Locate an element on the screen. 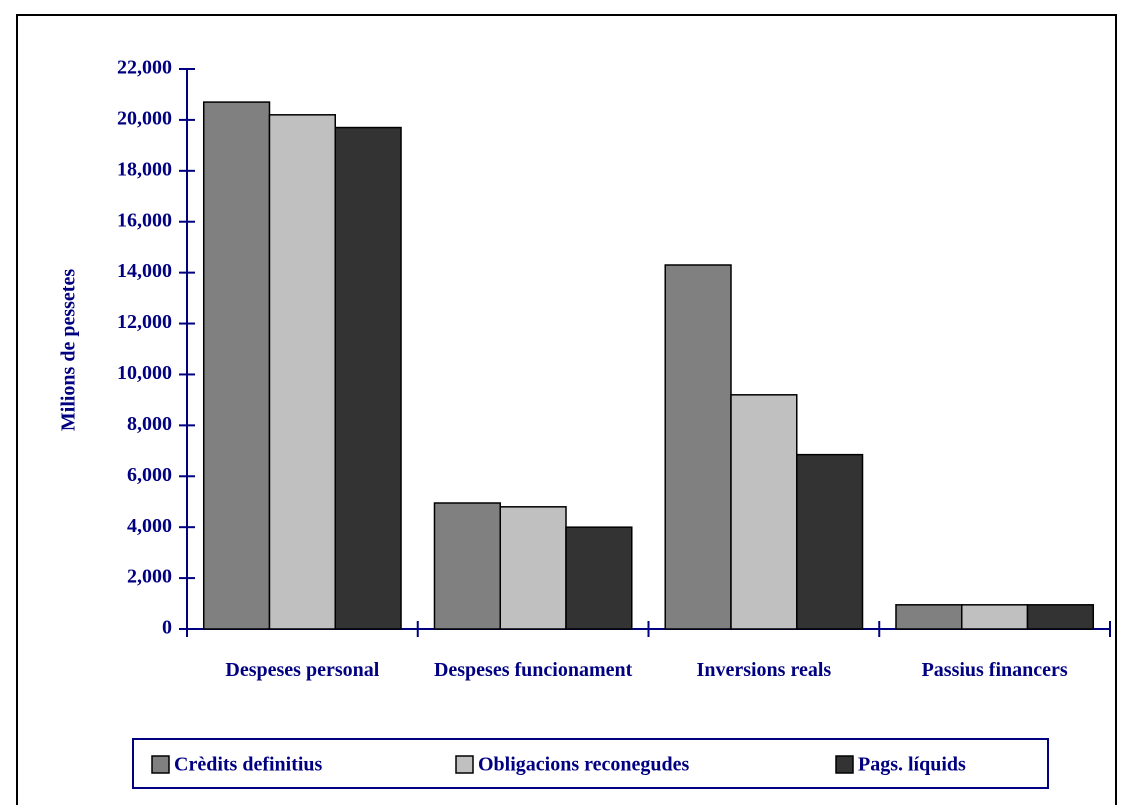  x-tick-label: Inversions reals is located at coordinates (764, 670).